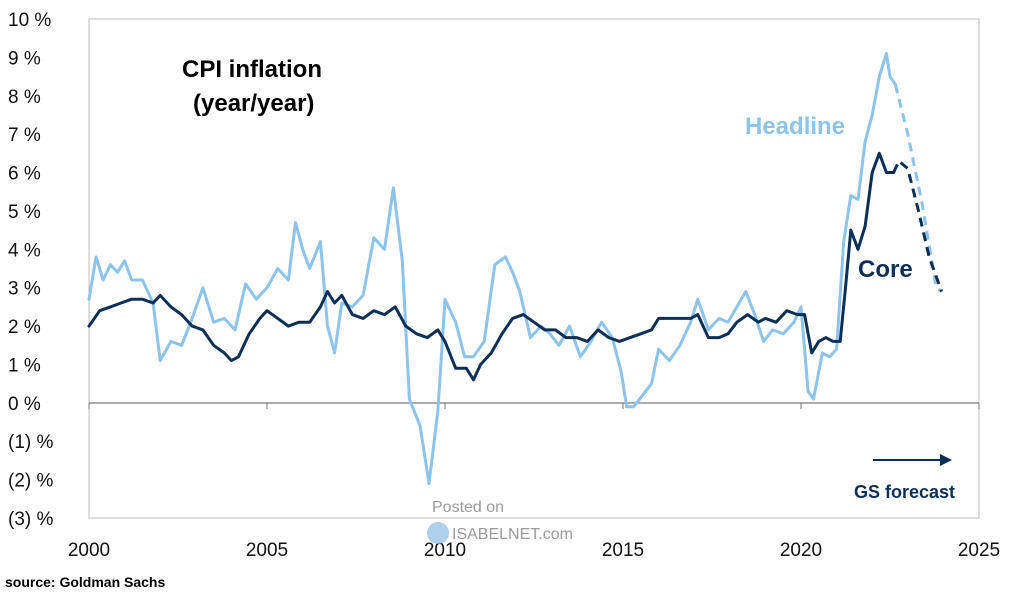  I want to click on x-tick-label: 2010, so click(445, 550).